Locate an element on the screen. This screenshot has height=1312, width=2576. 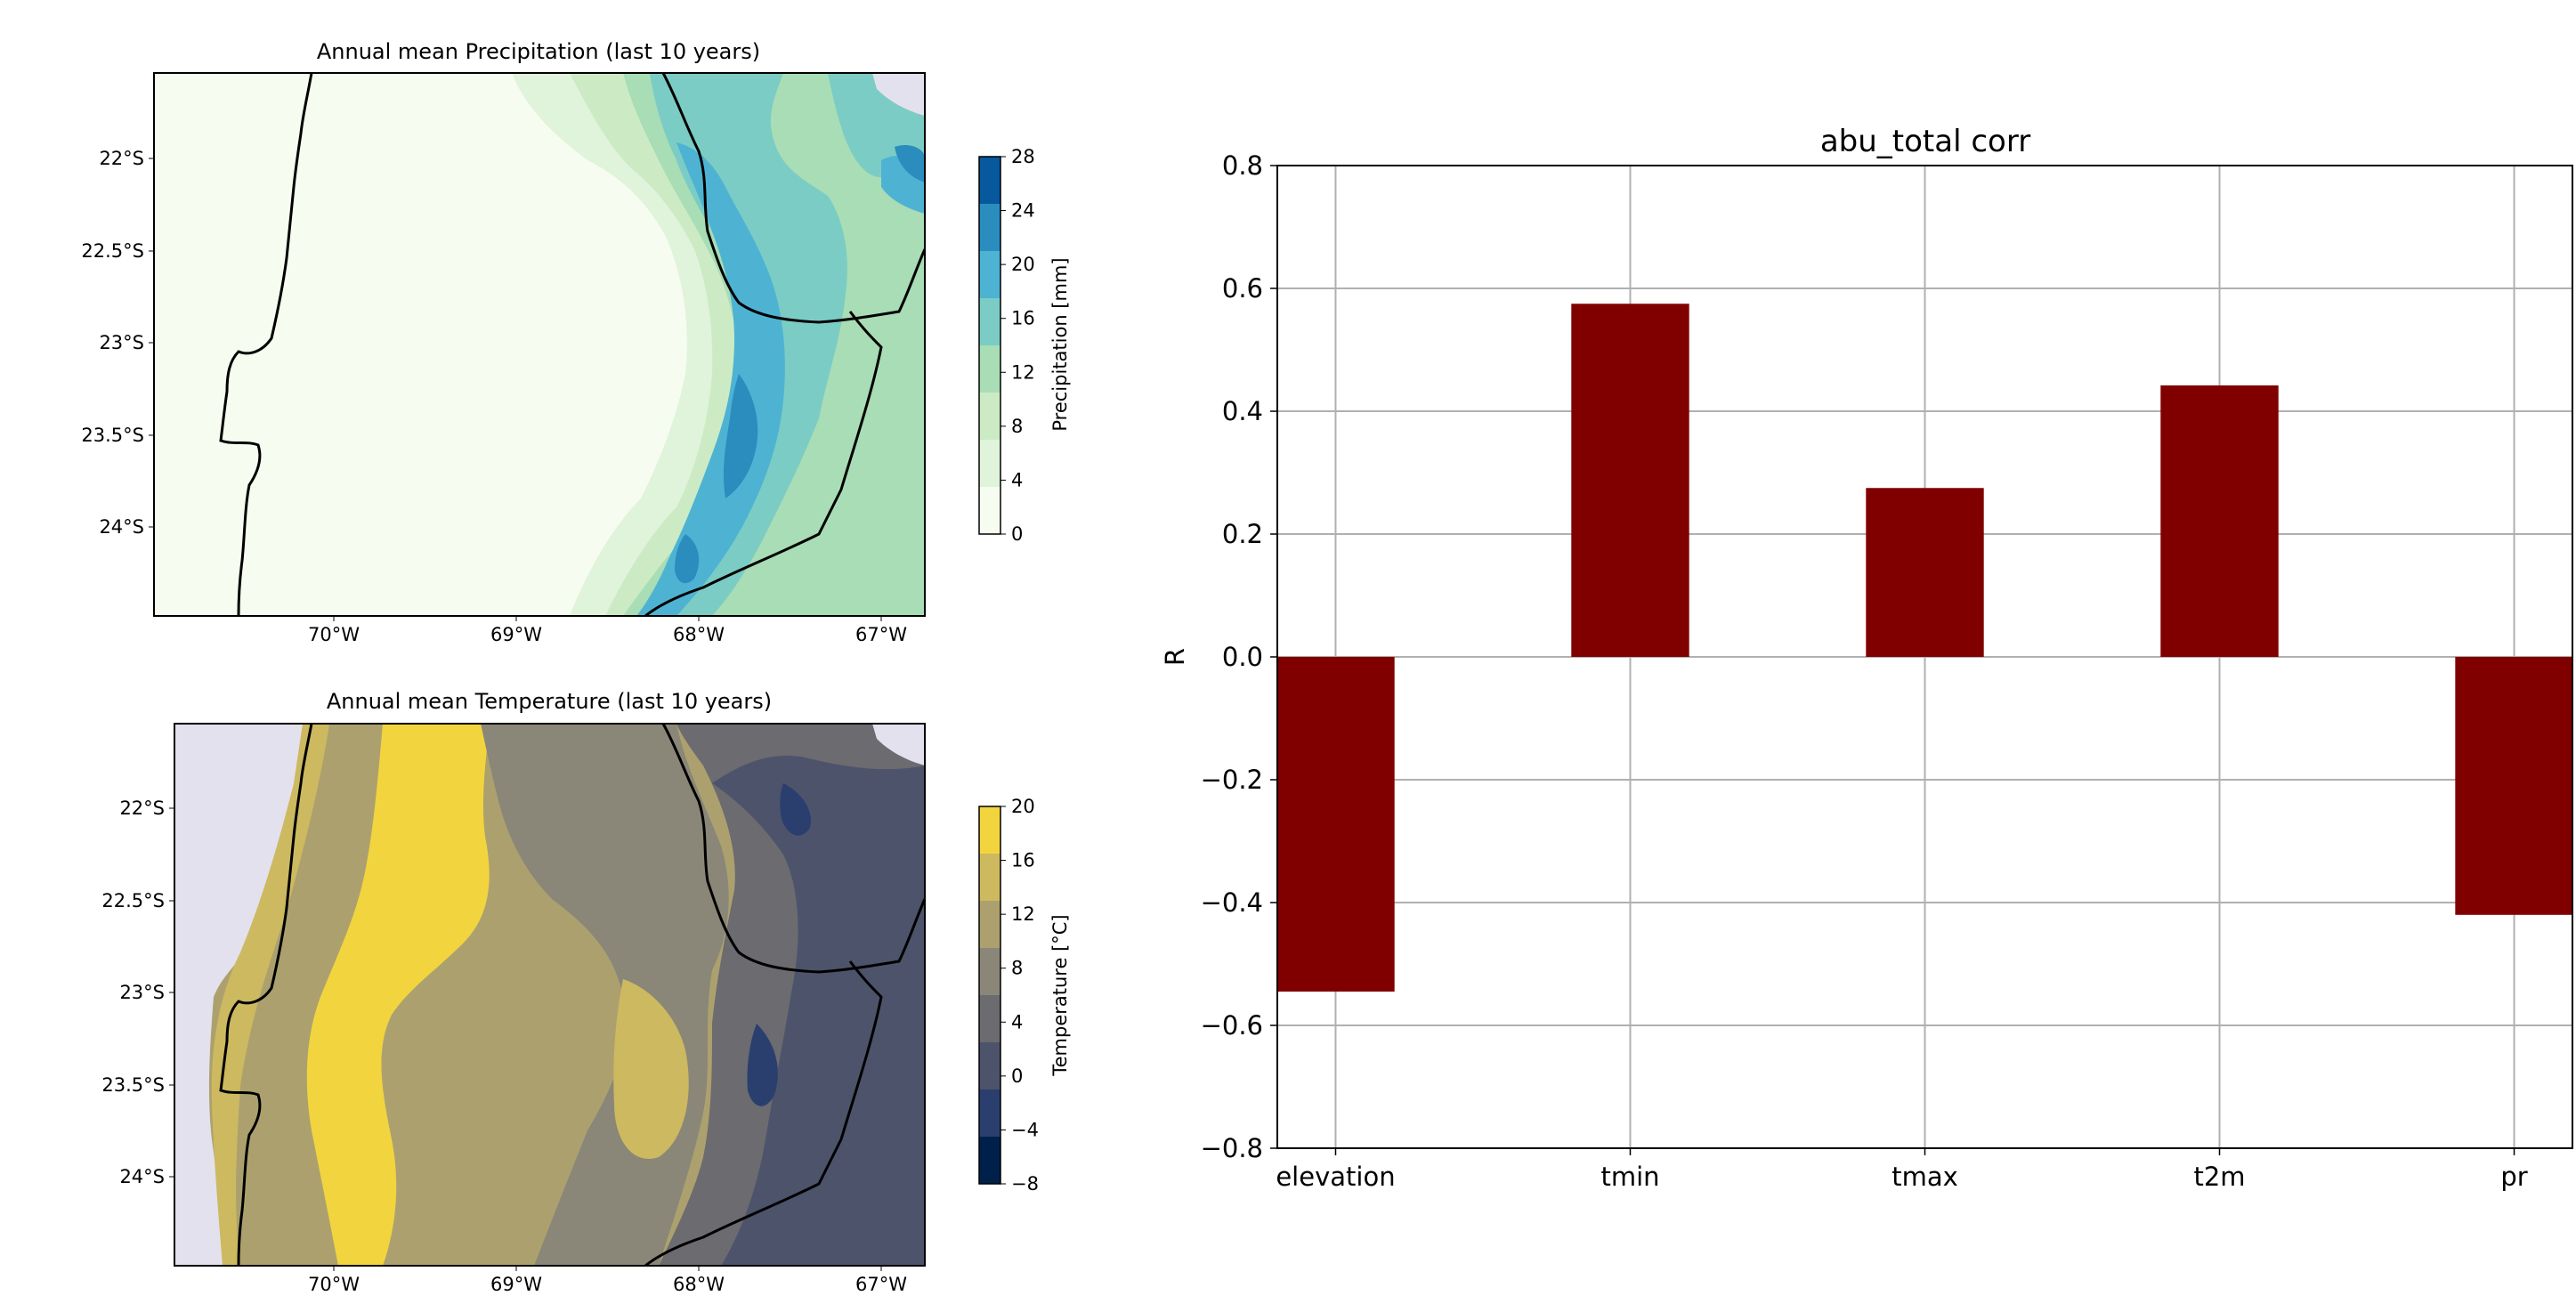
bar-chart-y-ticks: −0.8 −0.6 −0.4 −0.2 0.0 0.2 0.4 0.6 0.8 is located at coordinates (1239, 656).